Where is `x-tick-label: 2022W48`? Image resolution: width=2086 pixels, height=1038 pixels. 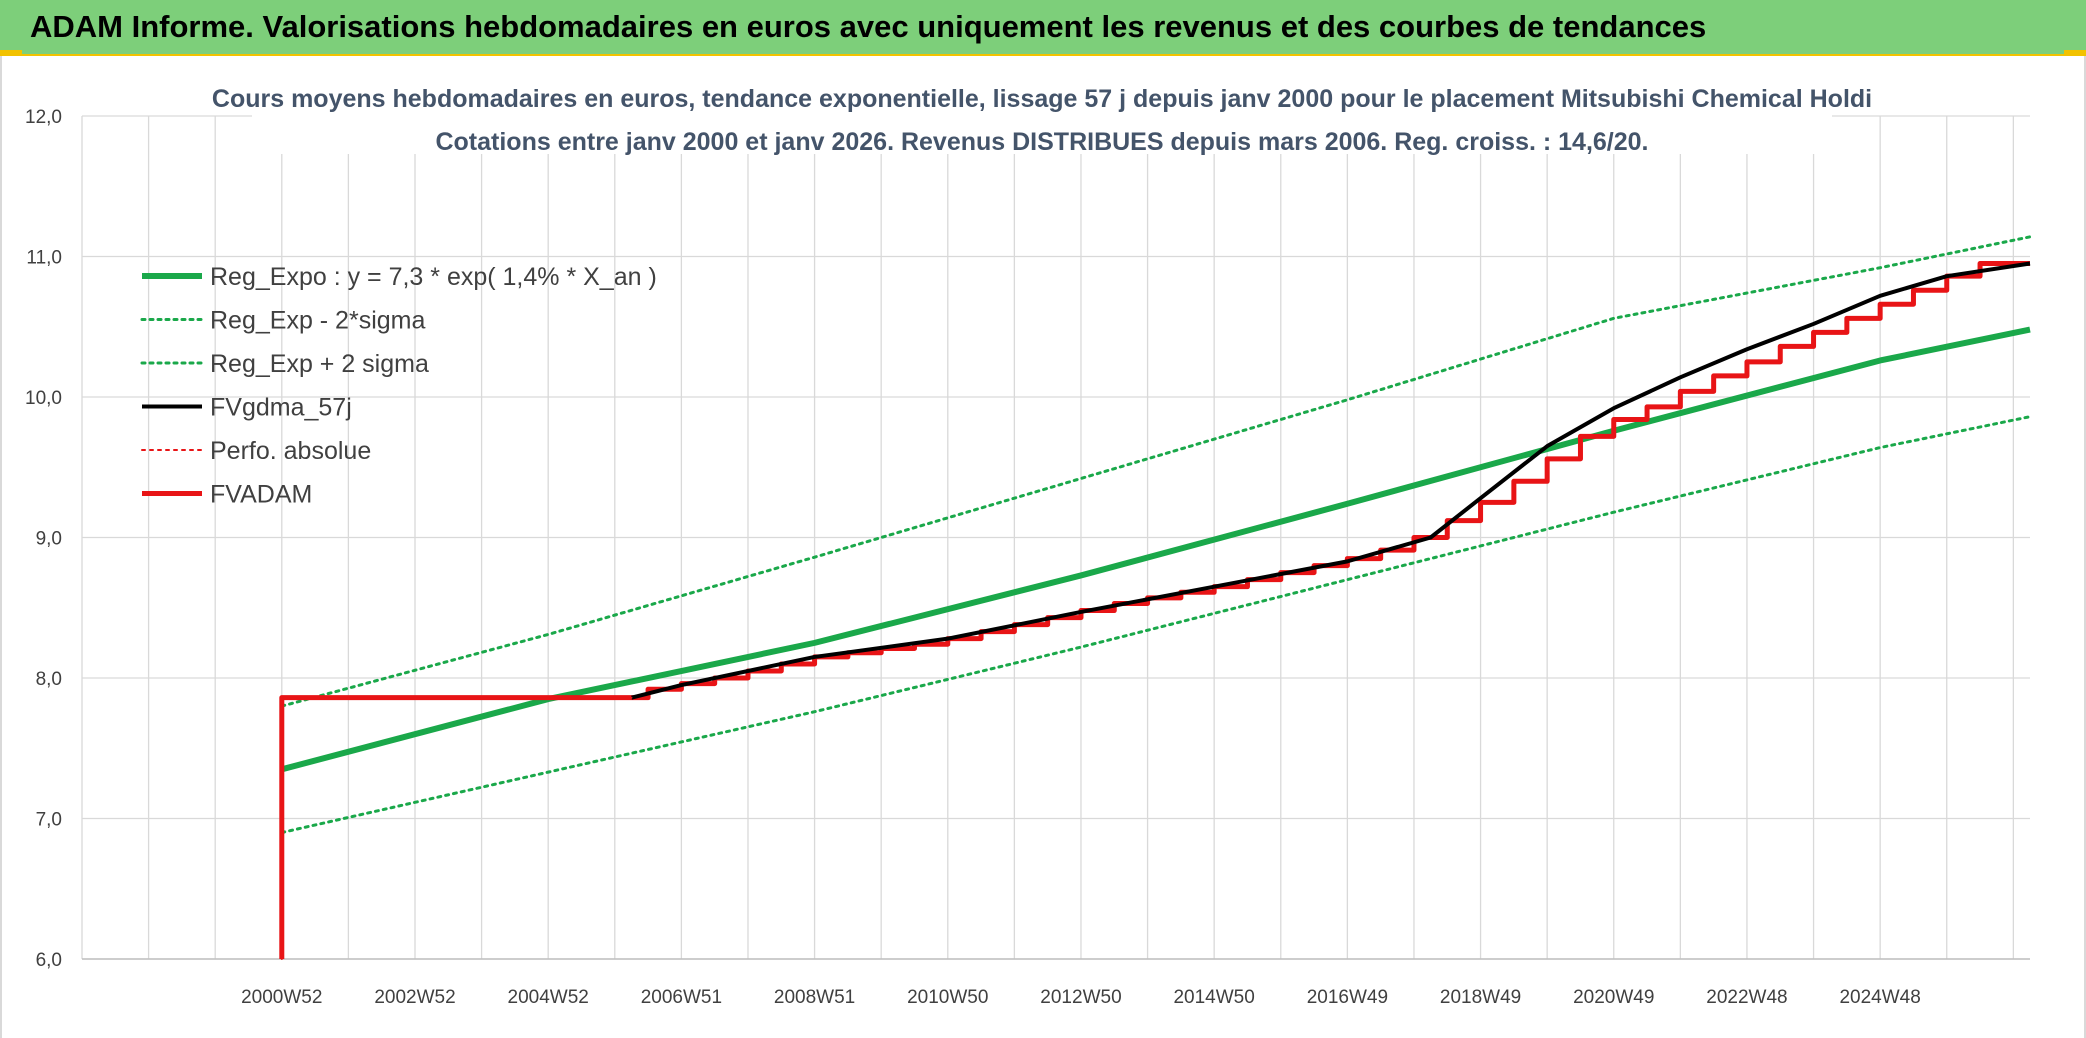 x-tick-label: 2022W48 is located at coordinates (1746, 997).